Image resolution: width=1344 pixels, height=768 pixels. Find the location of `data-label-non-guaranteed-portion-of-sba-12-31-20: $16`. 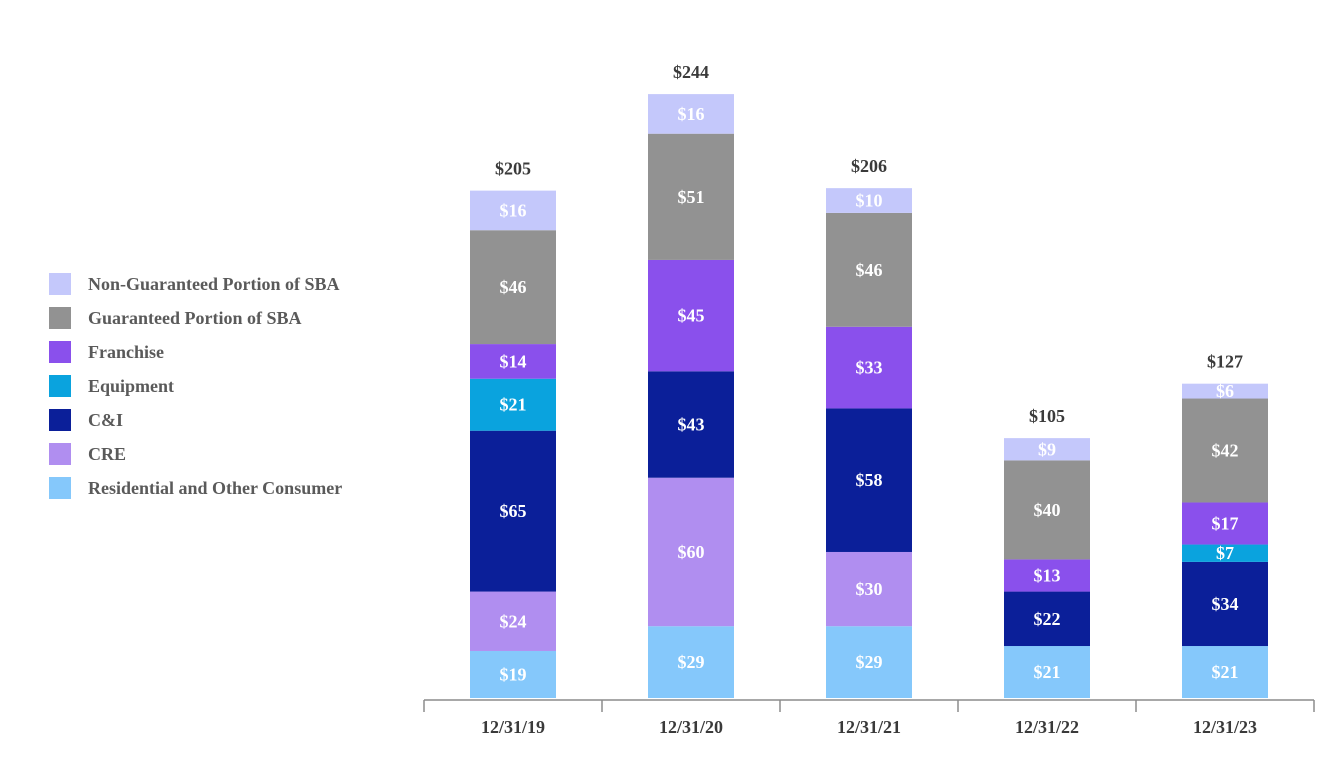

data-label-non-guaranteed-portion-of-sba-12-31-20: $16 is located at coordinates (691, 114).